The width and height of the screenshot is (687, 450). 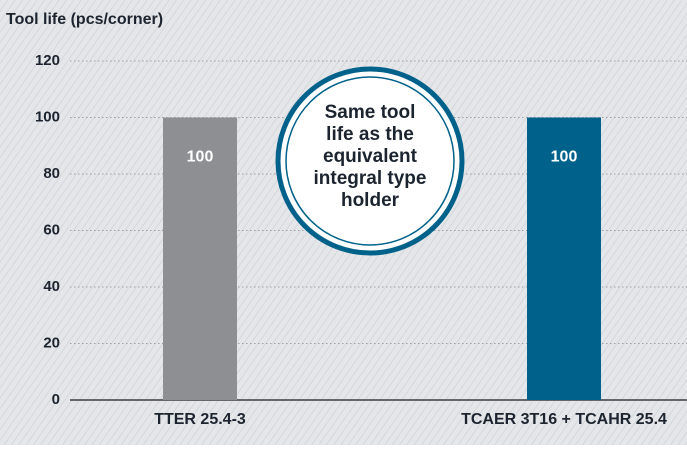 I want to click on annotation-line: Same tool, so click(x=370, y=112).